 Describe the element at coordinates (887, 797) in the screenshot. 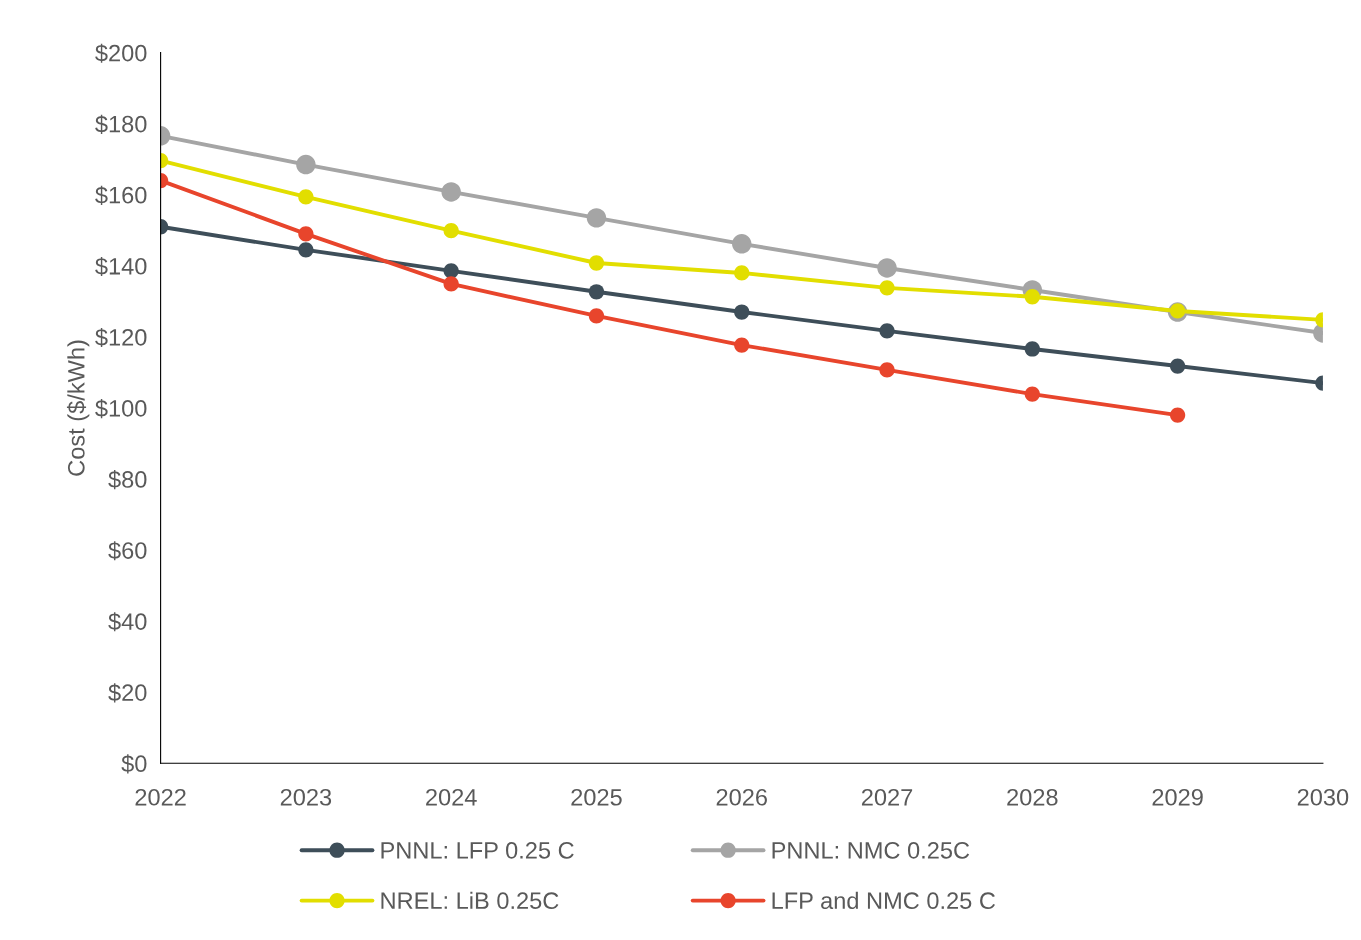

I see `x-tick-label: 2027` at that location.